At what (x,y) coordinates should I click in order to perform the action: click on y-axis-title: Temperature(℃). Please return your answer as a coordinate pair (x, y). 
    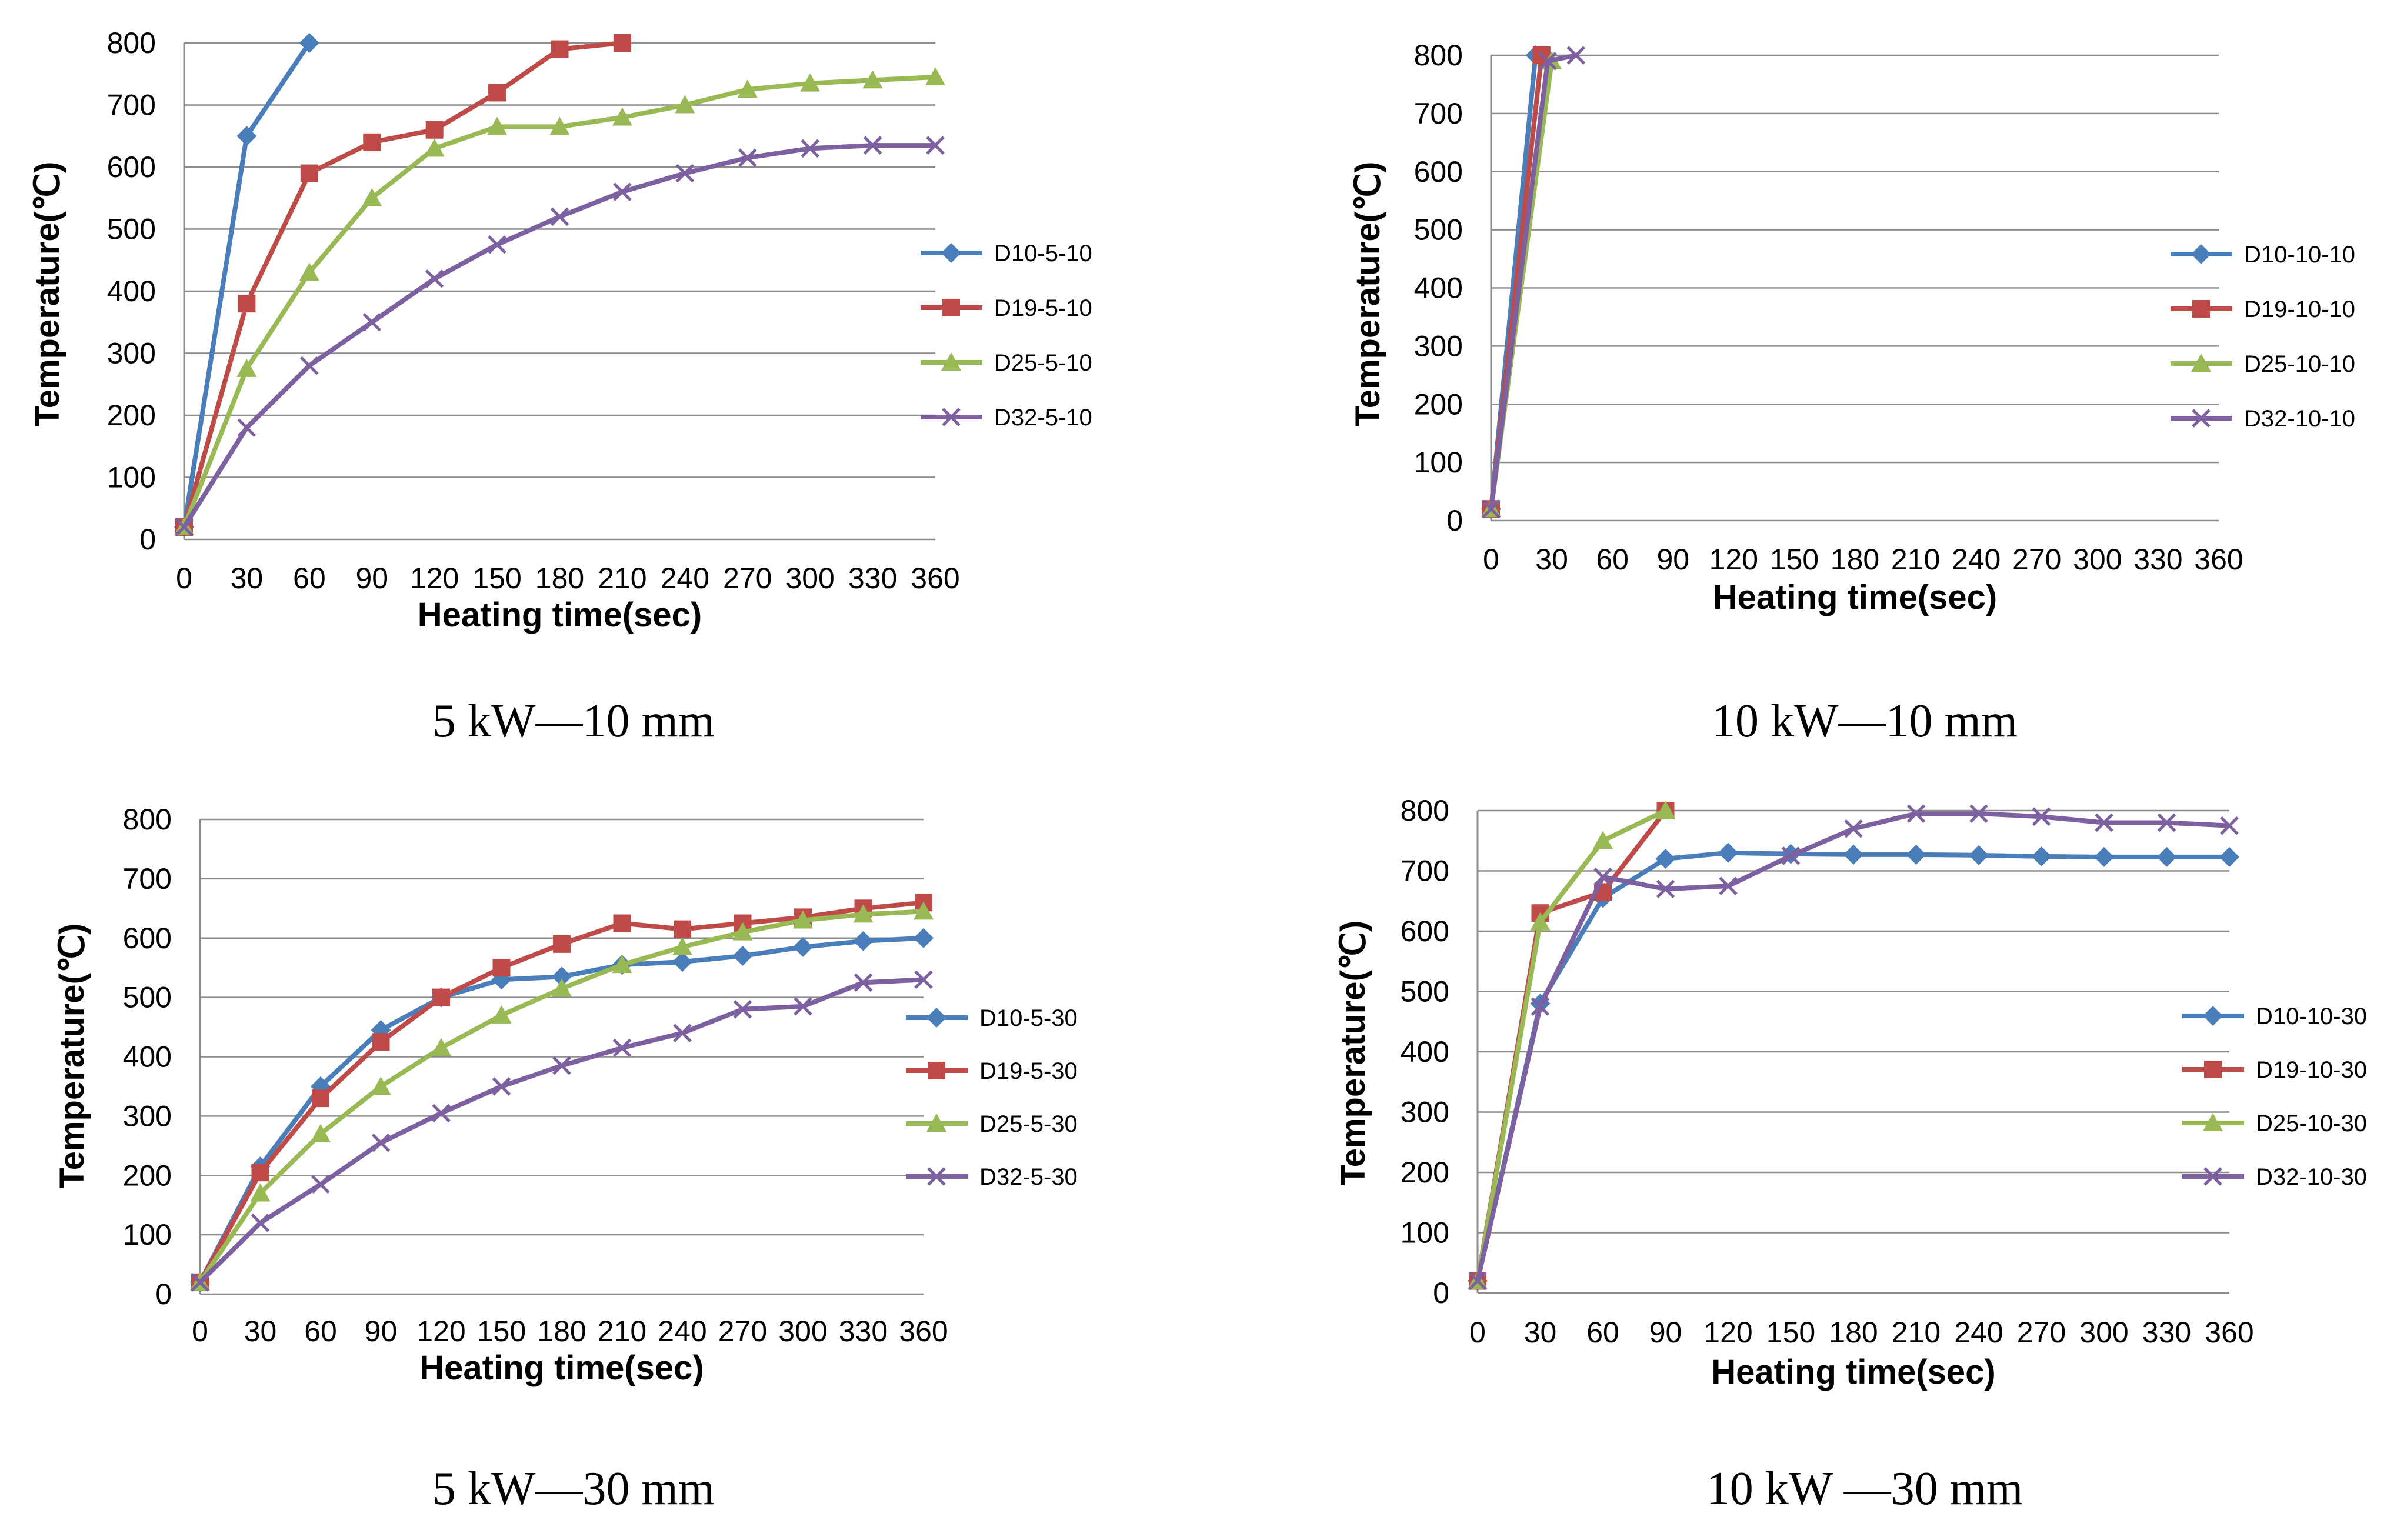
    Looking at the image, I should click on (47, 294).